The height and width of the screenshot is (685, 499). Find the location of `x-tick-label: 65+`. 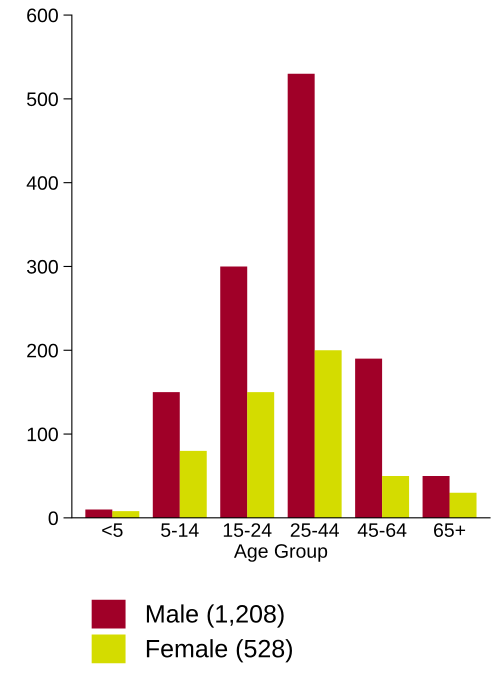

x-tick-label: 65+ is located at coordinates (450, 530).